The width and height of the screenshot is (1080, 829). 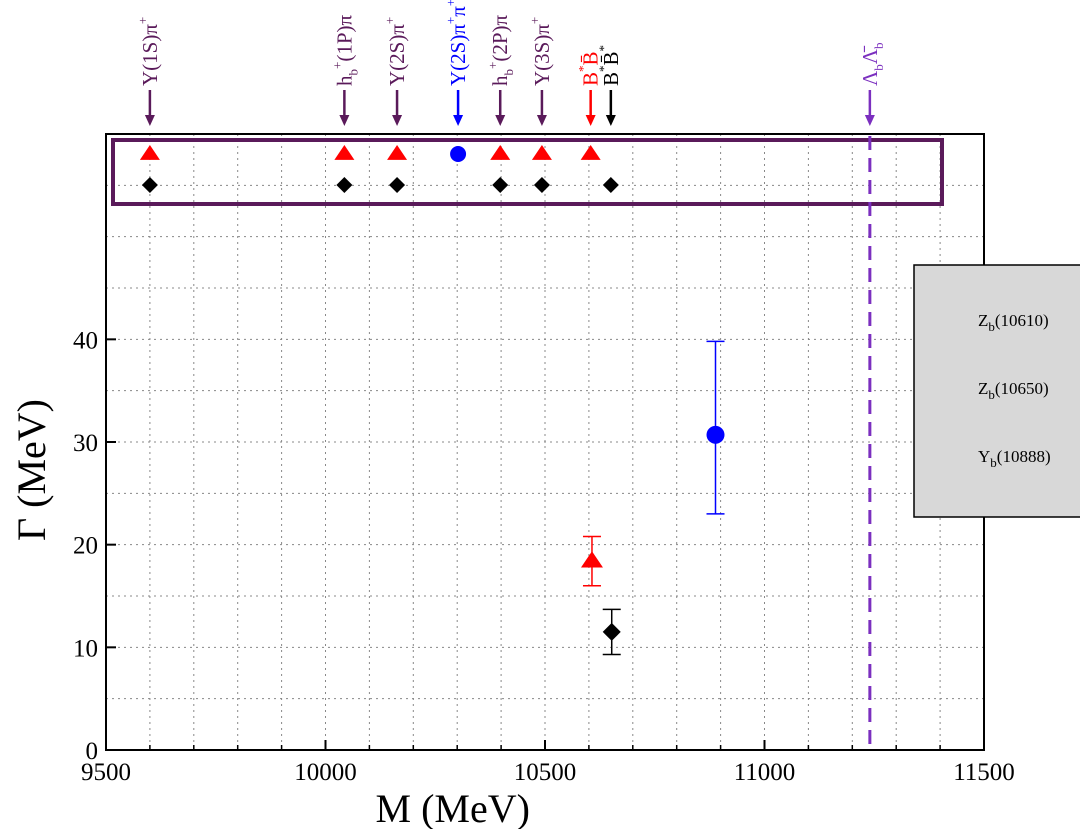 I want to click on annotation-label: ΛbΛ̄b, so click(x=872, y=64).